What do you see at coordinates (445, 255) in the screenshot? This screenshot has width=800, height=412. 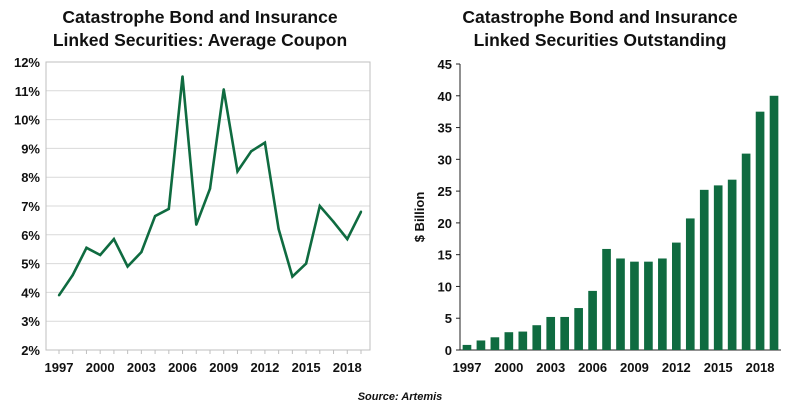 I see `y-tick-label: 15` at bounding box center [445, 255].